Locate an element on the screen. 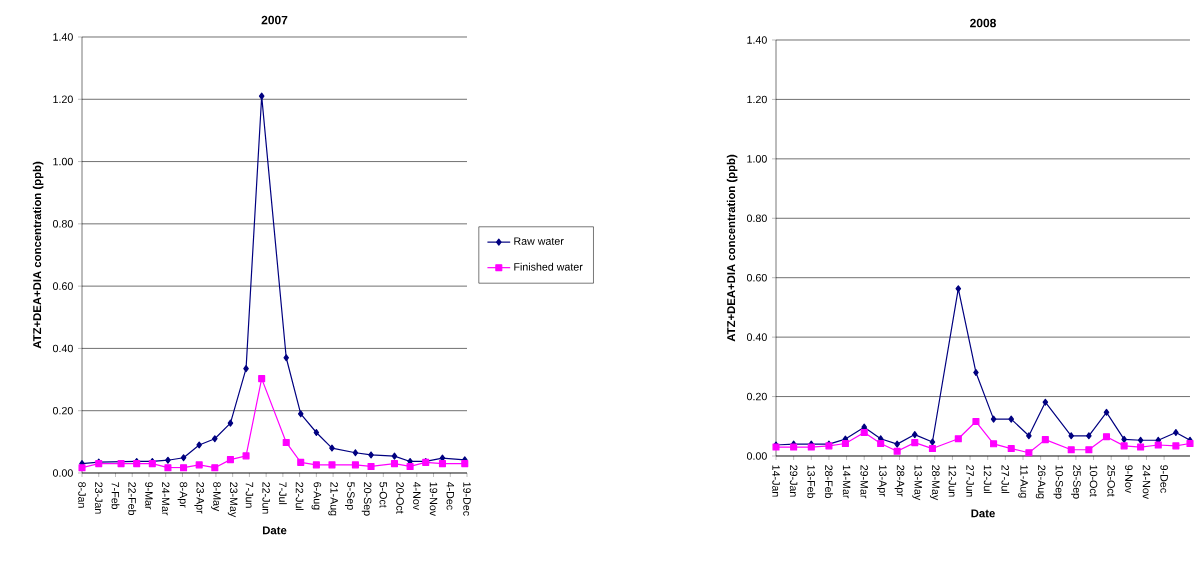  x-tick-label: 19-Dec is located at coordinates (467, 499).